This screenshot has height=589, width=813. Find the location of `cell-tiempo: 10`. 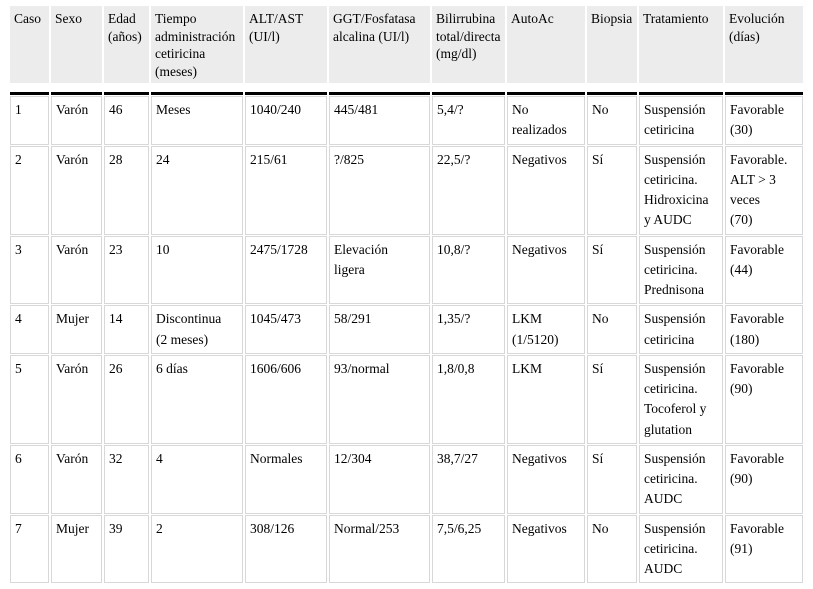

cell-tiempo: 10 is located at coordinates (197, 270).